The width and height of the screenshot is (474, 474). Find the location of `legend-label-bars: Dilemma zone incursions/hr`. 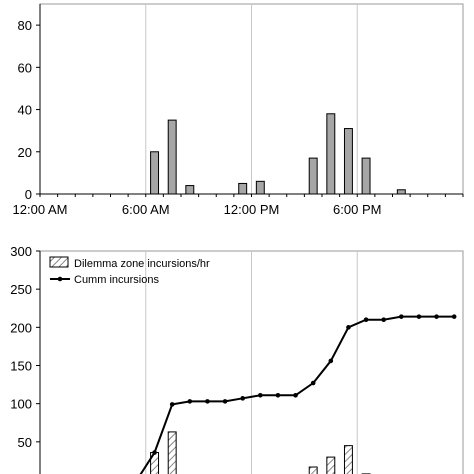

legend-label-bars: Dilemma zone incursions/hr is located at coordinates (142, 264).